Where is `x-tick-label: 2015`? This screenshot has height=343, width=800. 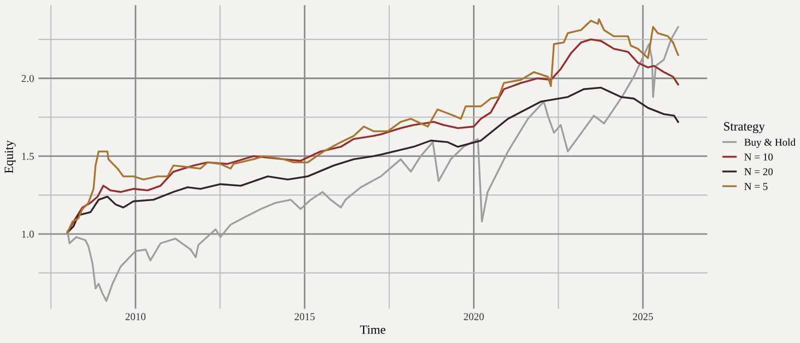
x-tick-label: 2015 is located at coordinates (304, 316).